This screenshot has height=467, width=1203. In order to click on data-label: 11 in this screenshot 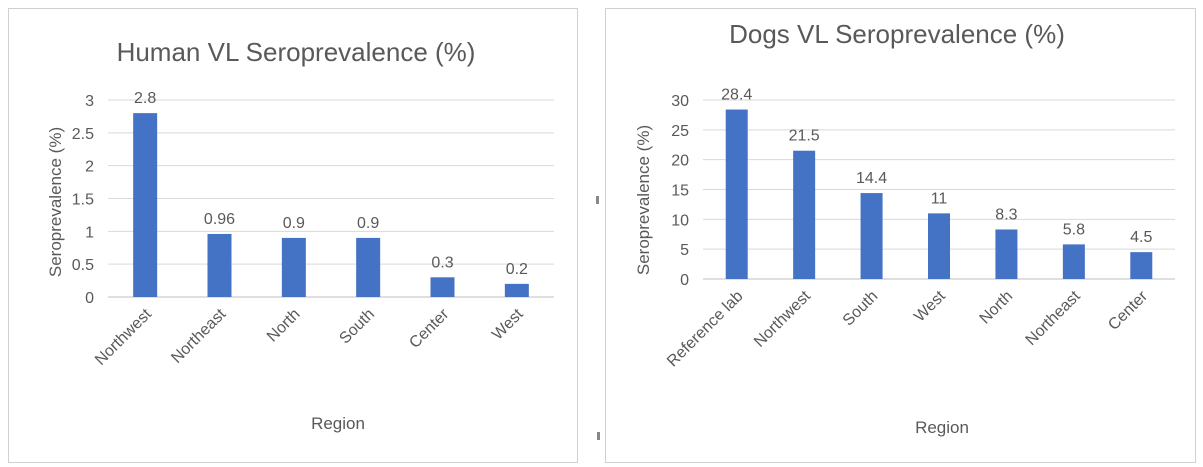, I will do `click(939, 198)`.